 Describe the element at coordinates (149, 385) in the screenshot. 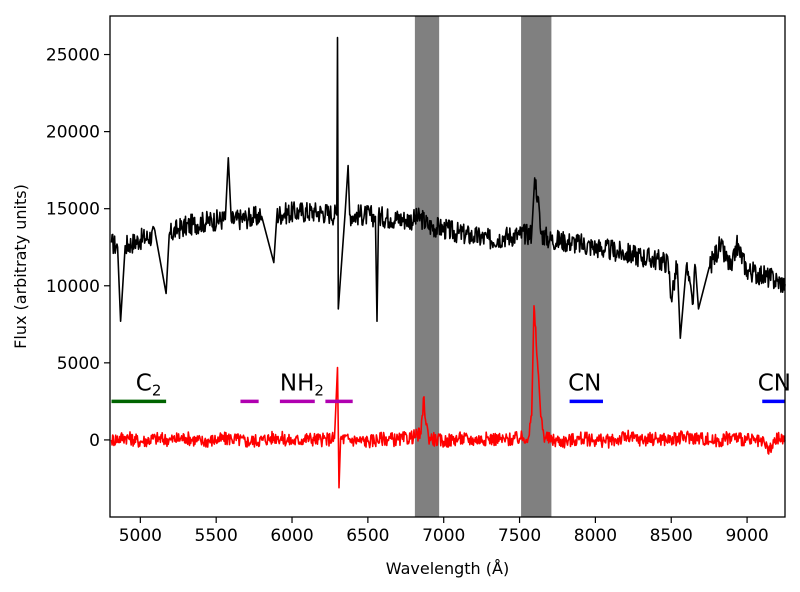

I see `molecule-label: C2` at that location.